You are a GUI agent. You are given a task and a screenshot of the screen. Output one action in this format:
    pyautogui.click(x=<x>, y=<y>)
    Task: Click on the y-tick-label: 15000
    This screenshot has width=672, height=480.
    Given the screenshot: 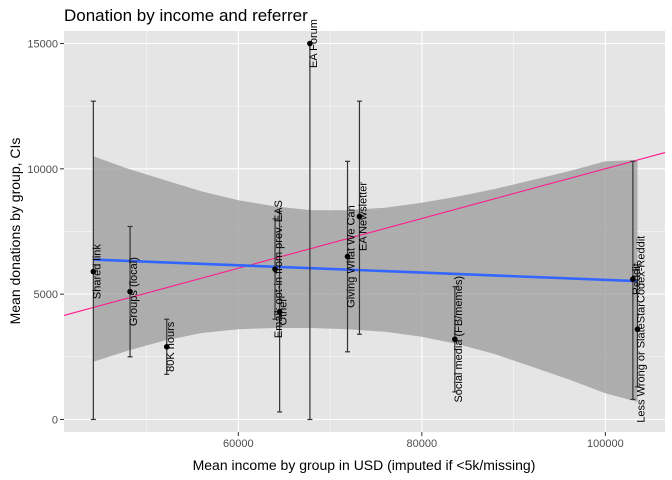 What is the action you would take?
    pyautogui.click(x=42, y=45)
    